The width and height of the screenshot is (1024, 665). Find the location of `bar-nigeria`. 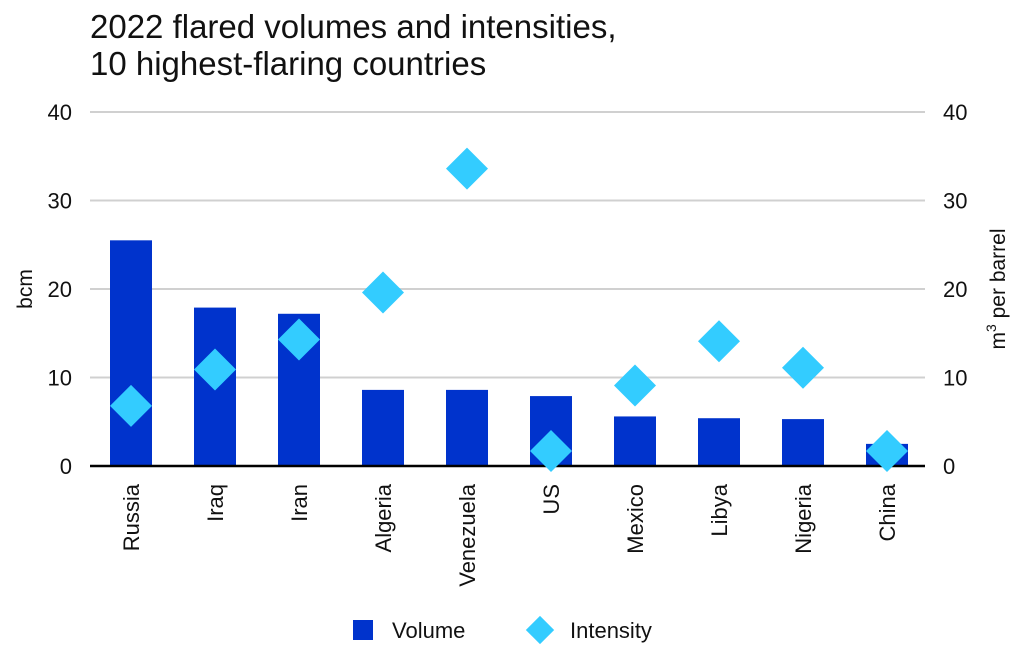

bar-nigeria is located at coordinates (803, 442).